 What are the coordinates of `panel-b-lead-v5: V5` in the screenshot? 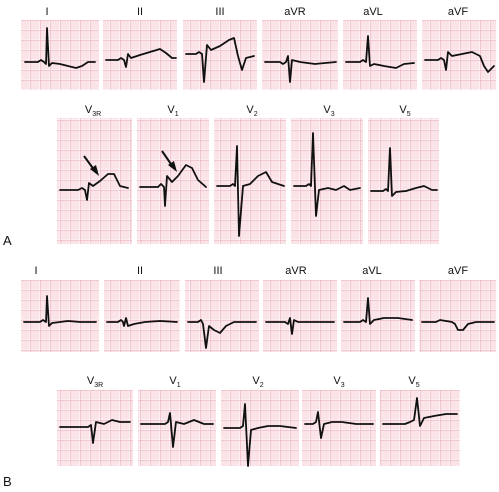 It's located at (420, 420).